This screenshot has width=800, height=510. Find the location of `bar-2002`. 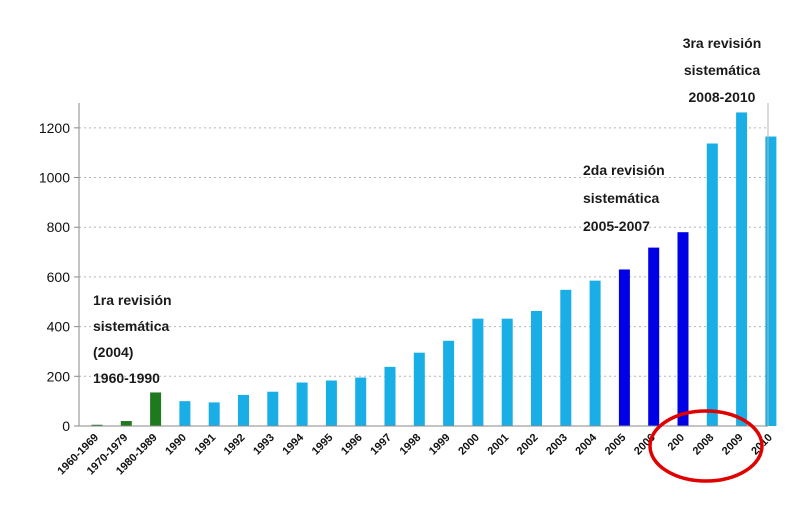

bar-2002 is located at coordinates (536, 368).